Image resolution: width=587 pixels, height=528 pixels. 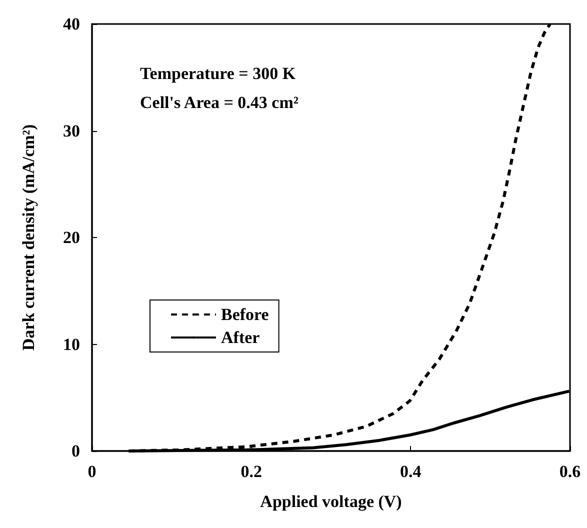 I want to click on x-axis-title: Applied voltage (V), so click(x=331, y=501).